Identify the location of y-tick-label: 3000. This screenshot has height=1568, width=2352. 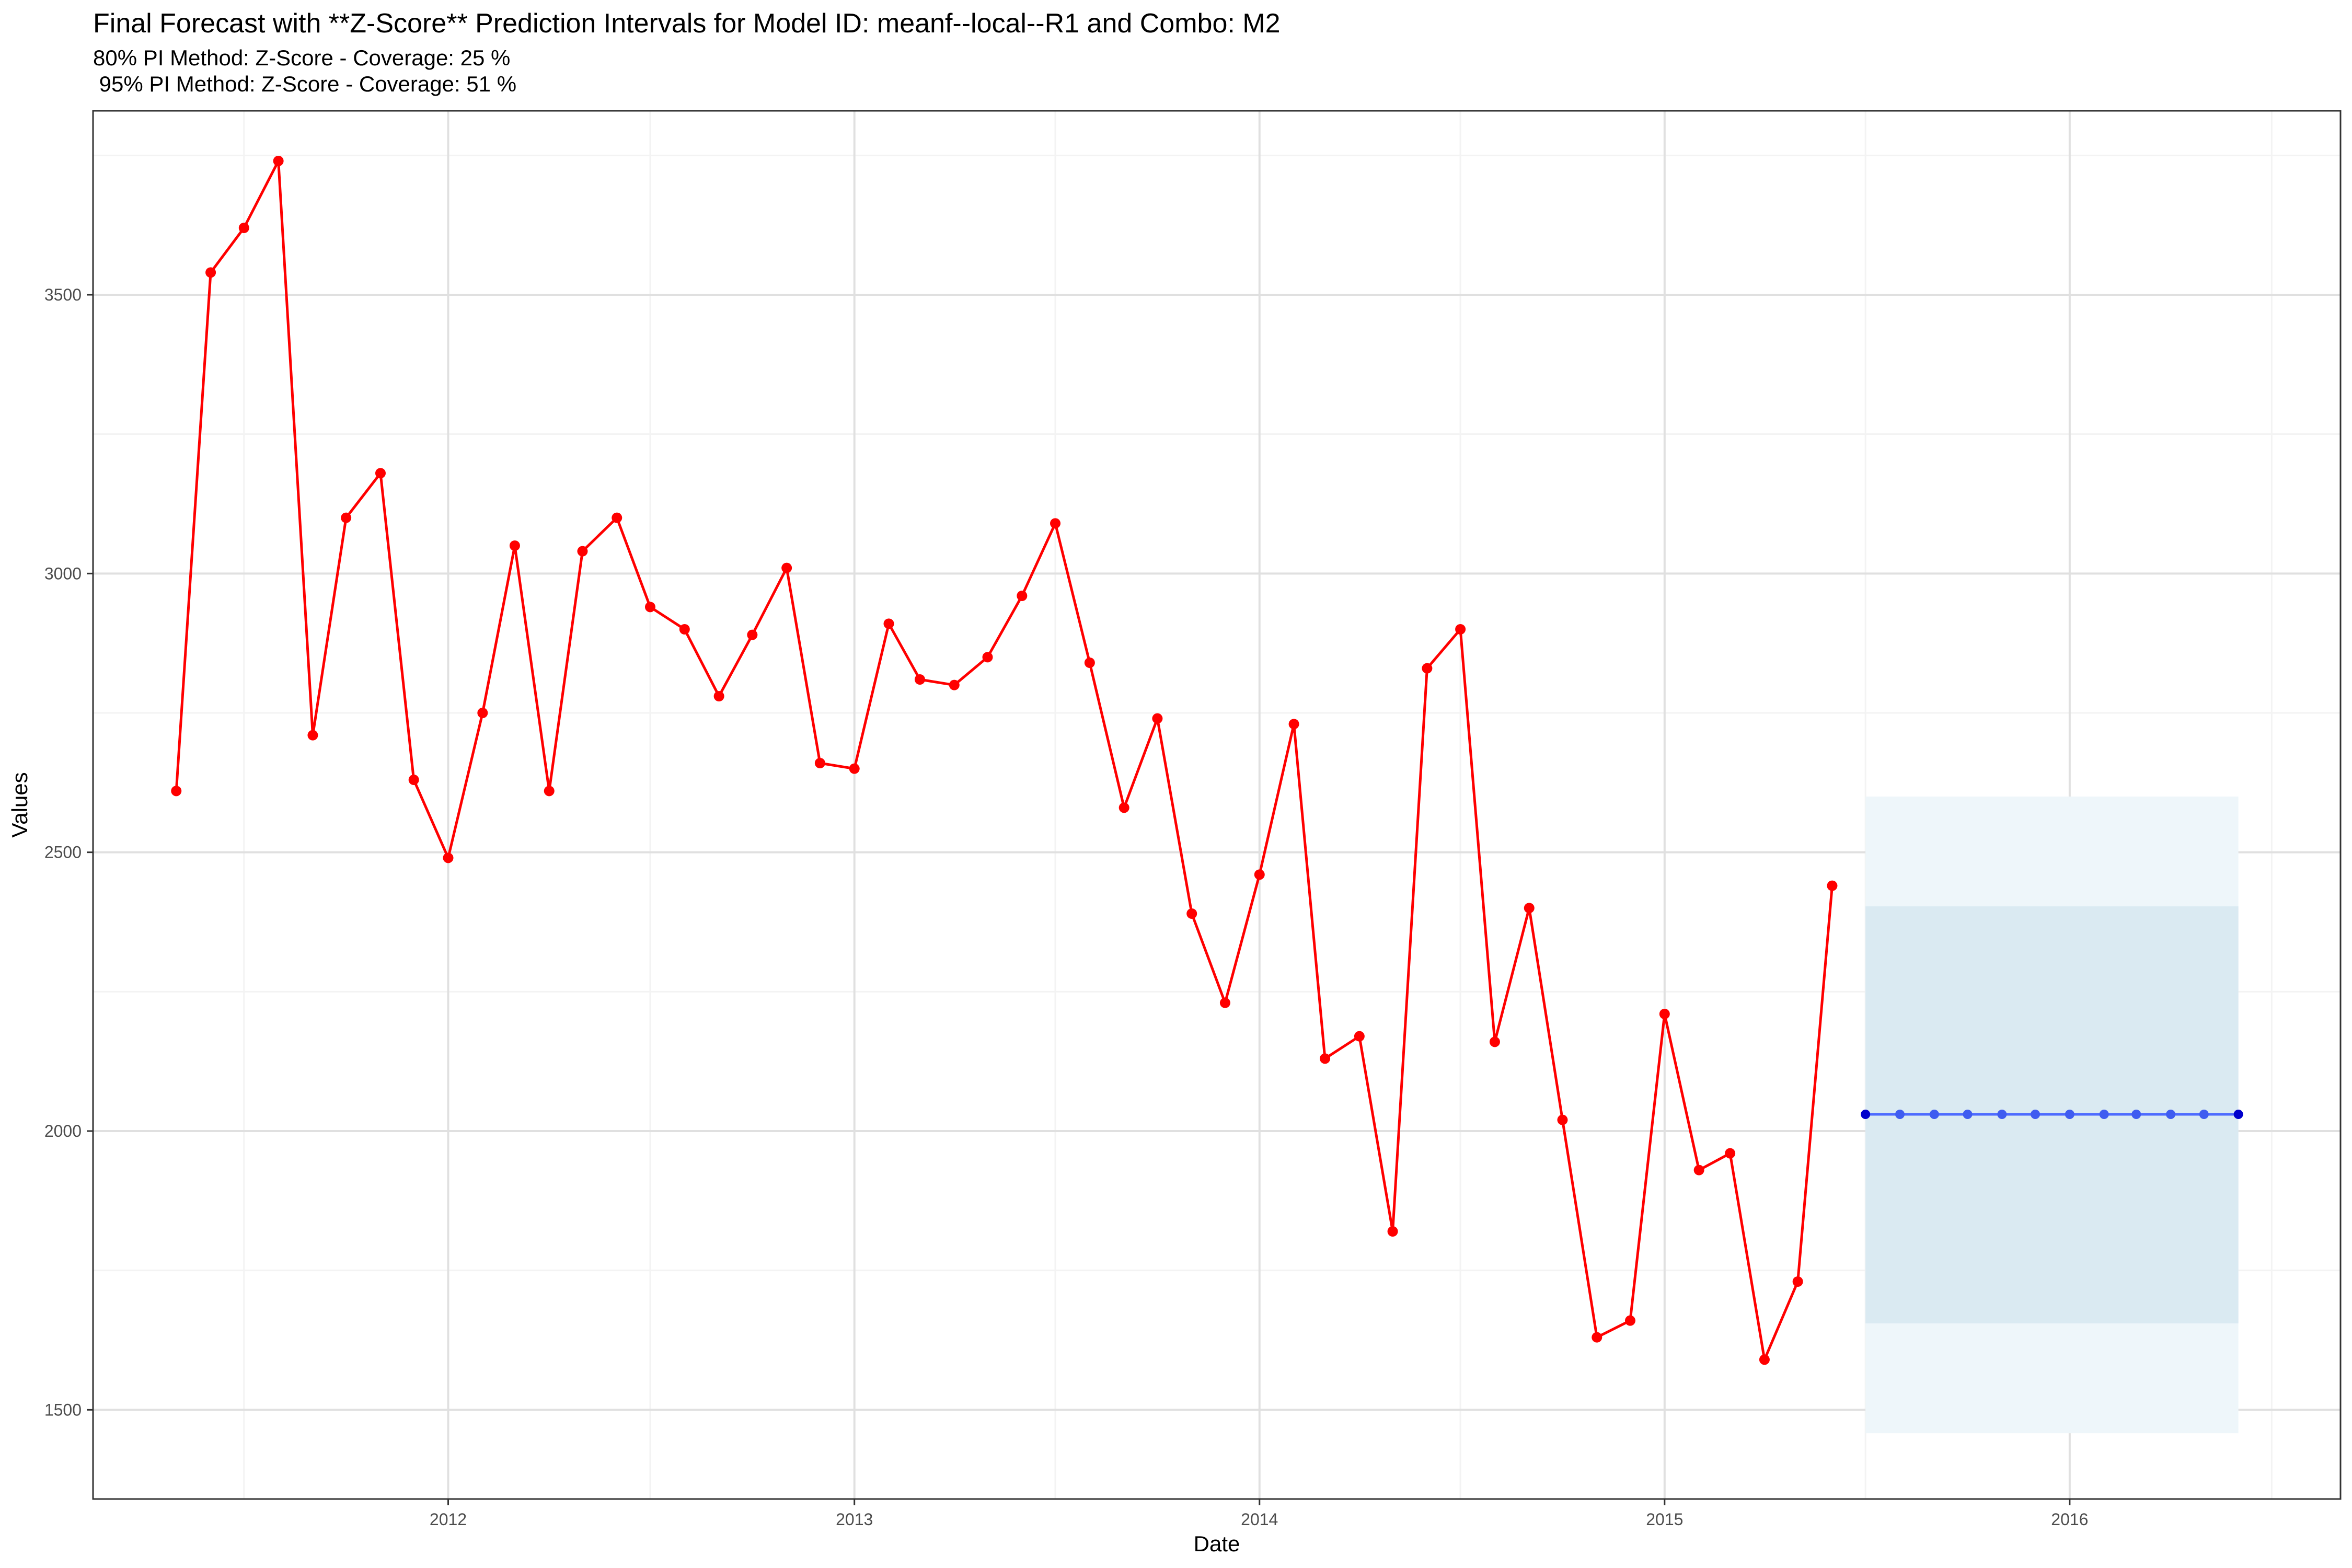
(63, 573).